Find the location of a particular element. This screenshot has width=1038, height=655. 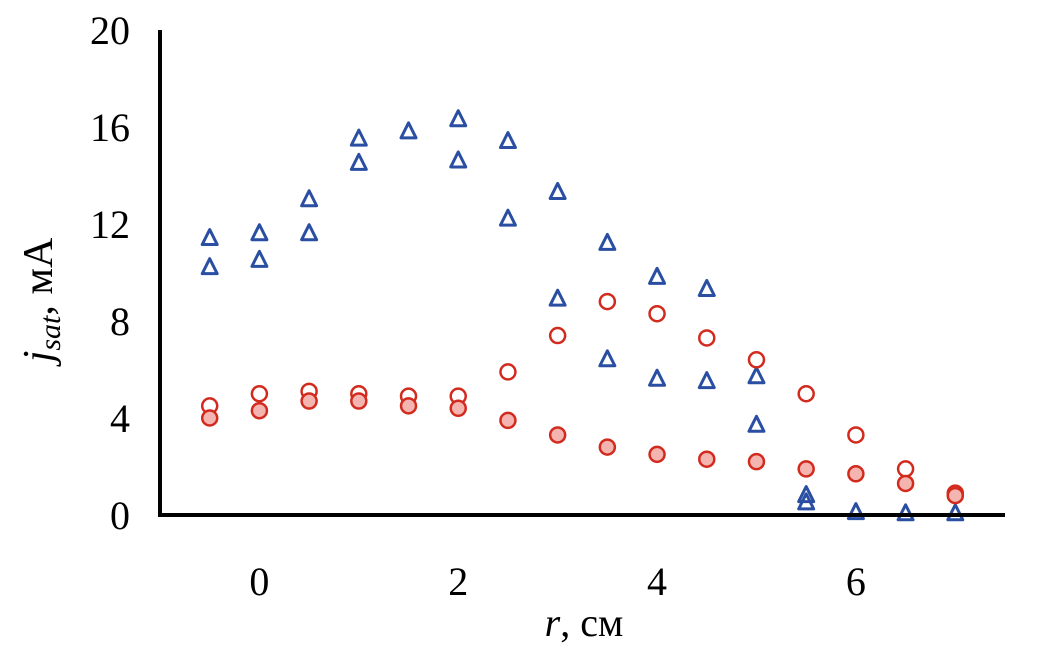

y-axis-label: jsat, мА is located at coordinates (41, 302).